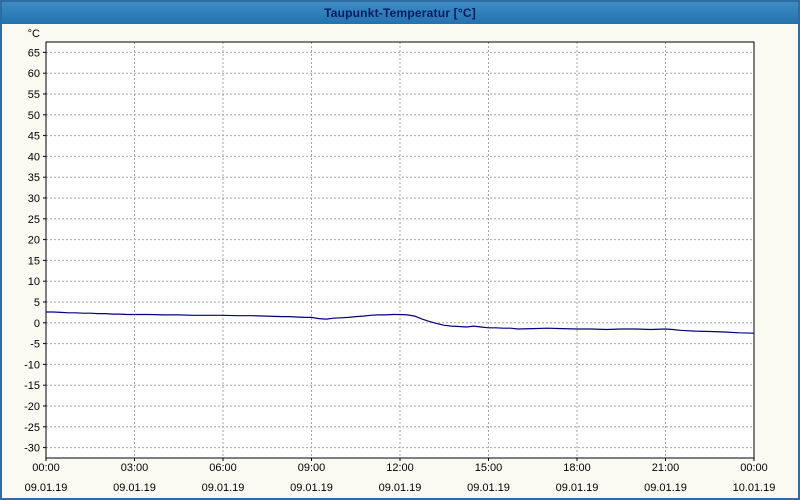  Describe the element at coordinates (34, 95) in the screenshot. I see `y-tick-label: 55` at that location.